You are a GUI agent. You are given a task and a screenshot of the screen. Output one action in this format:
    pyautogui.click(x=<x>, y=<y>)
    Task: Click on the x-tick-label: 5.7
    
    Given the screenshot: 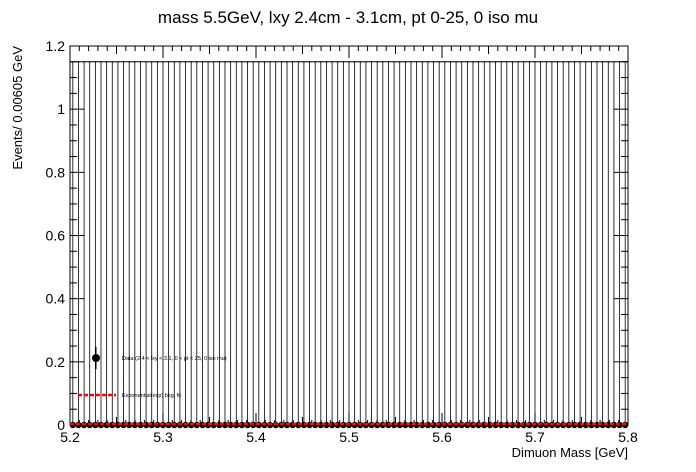 What is the action you would take?
    pyautogui.click(x=535, y=437)
    